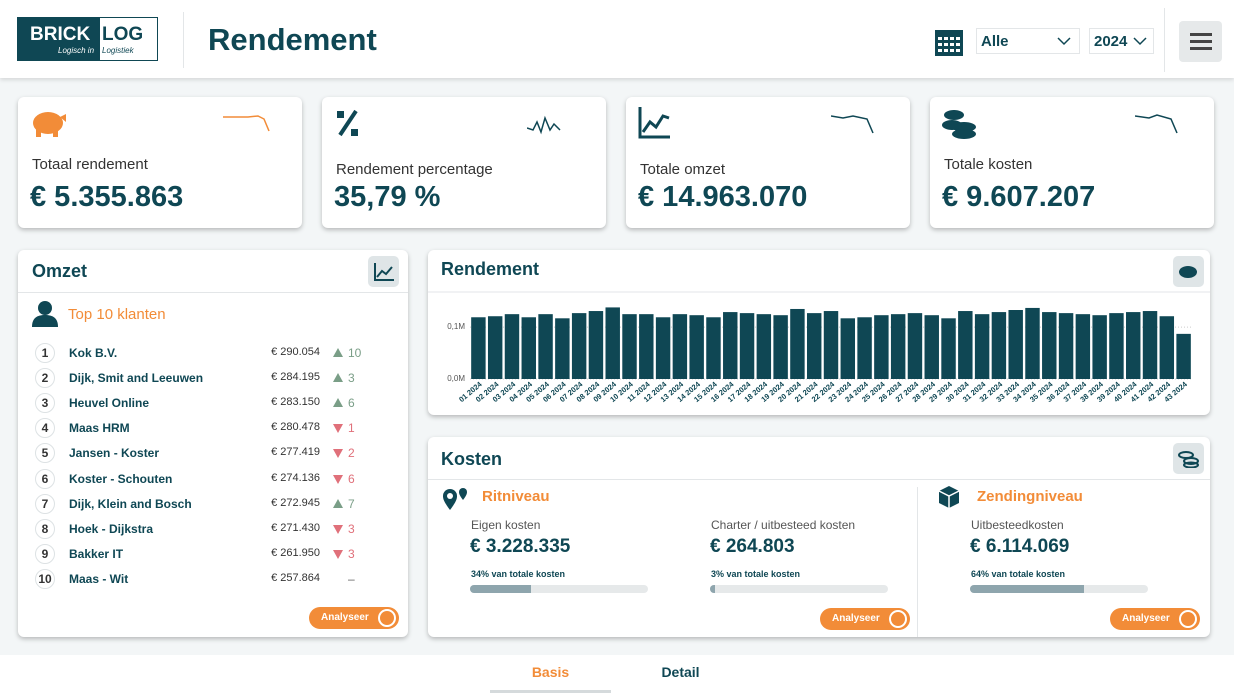 Image resolution: width=1234 pixels, height=694 pixels. Describe the element at coordinates (768, 162) in the screenshot. I see `kpi-card: Totale omzet € 14.963.070` at that location.